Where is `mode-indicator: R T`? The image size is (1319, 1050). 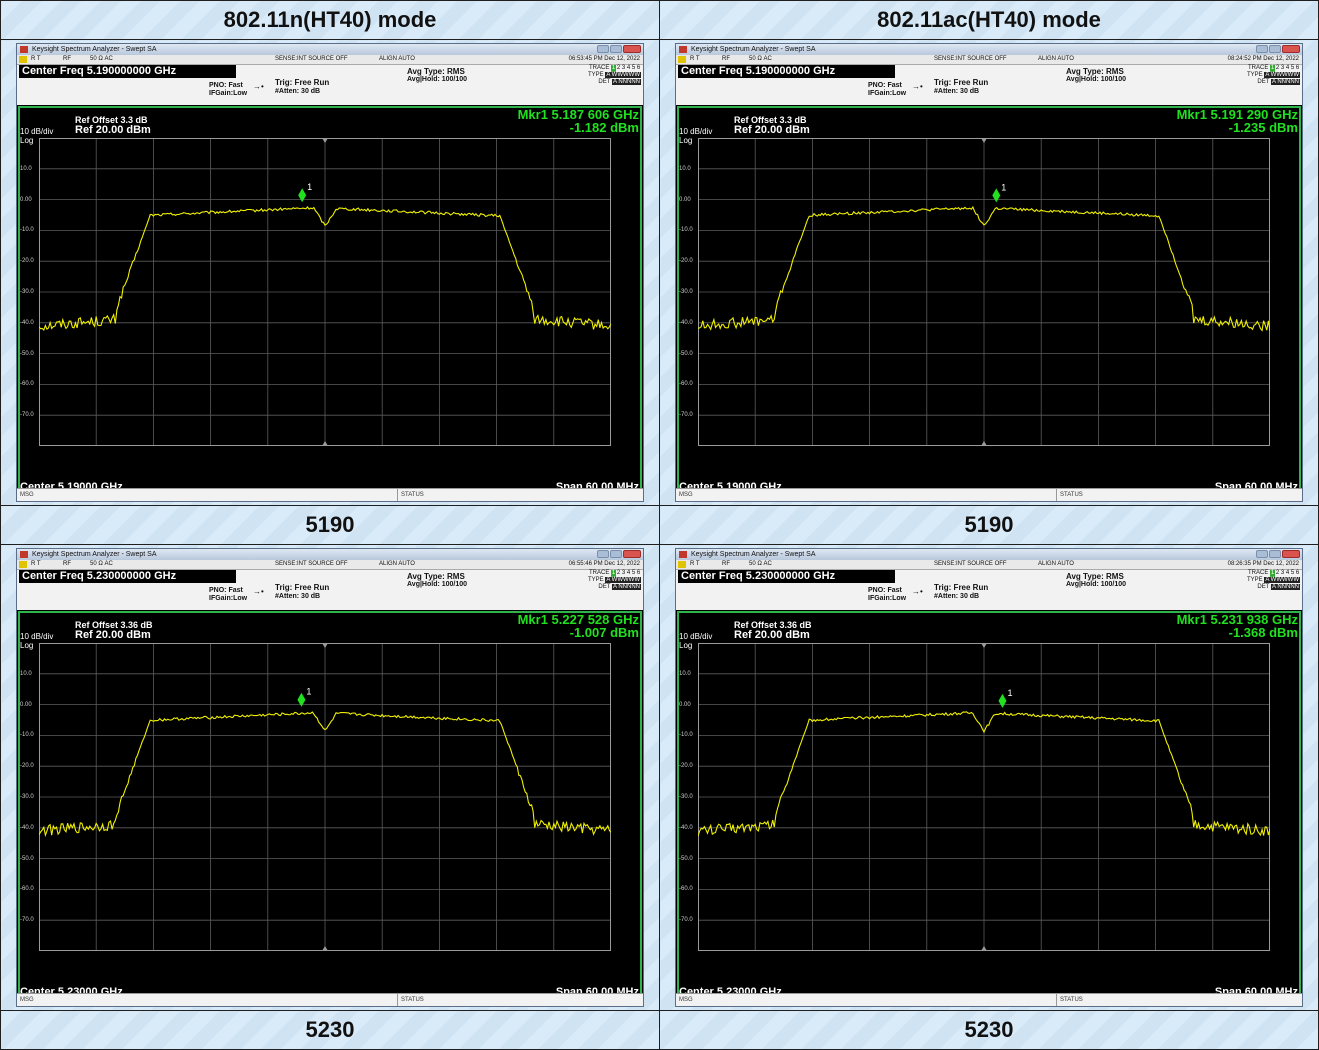 mode-indicator: R T is located at coordinates (36, 59).